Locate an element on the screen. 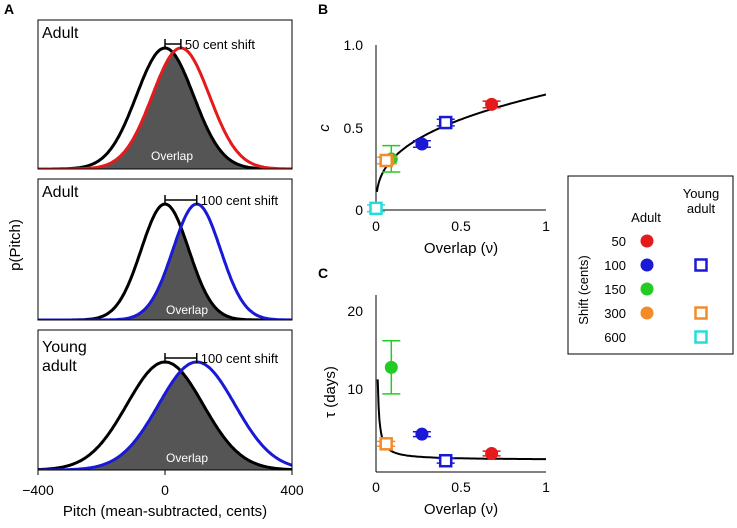 The image size is (737, 528). legend-row-title: Shift (cents) is located at coordinates (583, 289).